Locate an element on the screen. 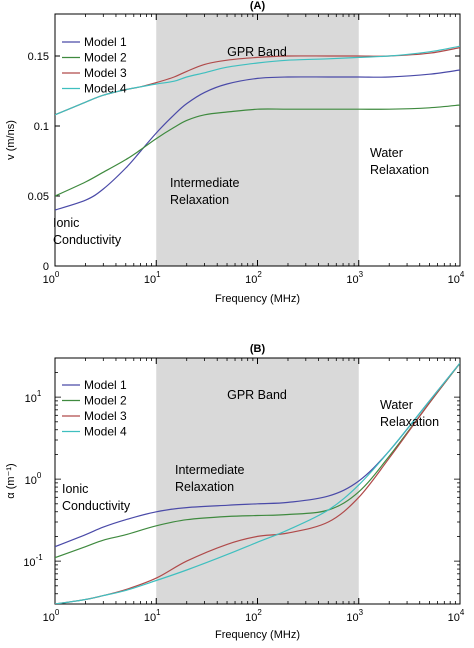  y-tick-label: 0.05 is located at coordinates (38, 197).